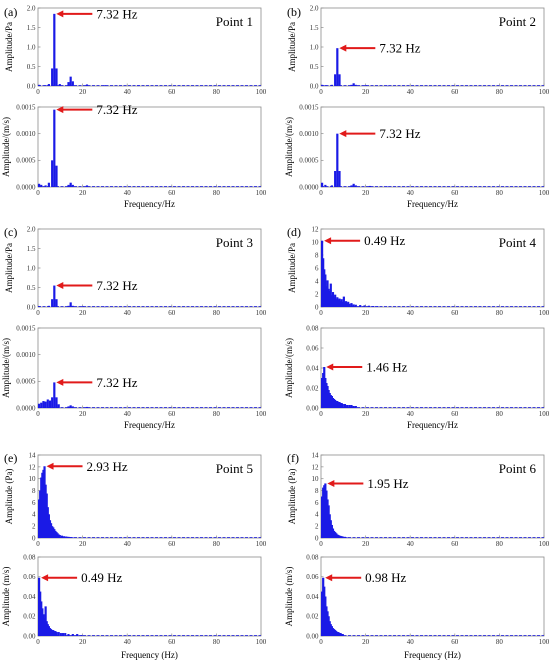 This screenshot has height=665, width=550. What do you see at coordinates (31, 268) in the screenshot?
I see `y-tick-label: 1.0` at bounding box center [31, 268].